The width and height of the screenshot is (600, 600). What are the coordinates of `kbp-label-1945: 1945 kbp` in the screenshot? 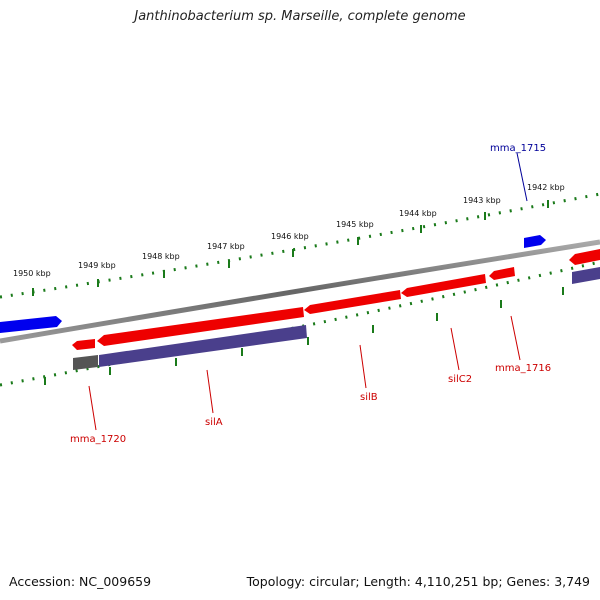 It's located at (355, 224).